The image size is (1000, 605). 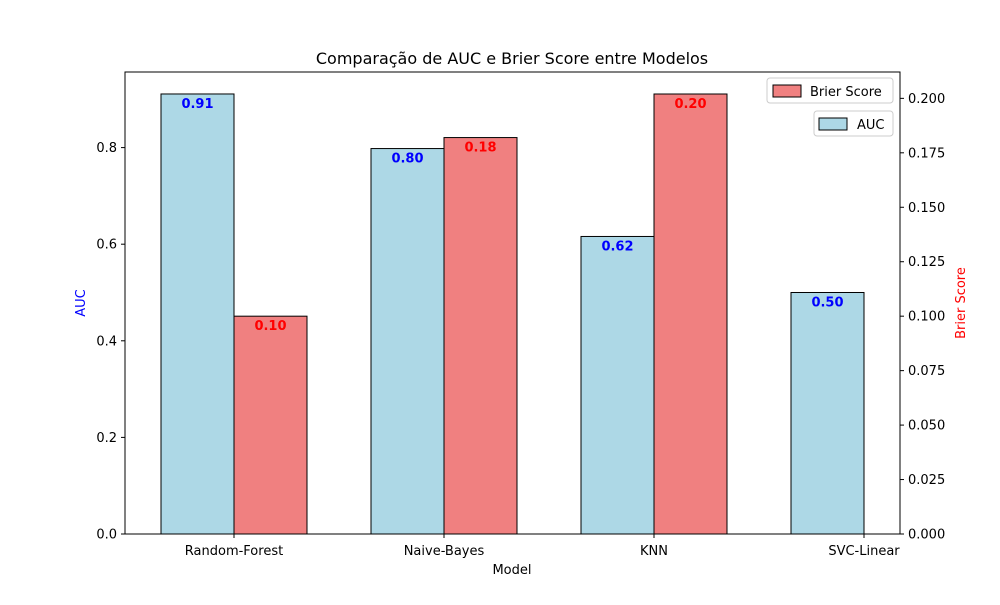 What do you see at coordinates (106, 438) in the screenshot?
I see `y-left-tick-label: 0.2` at bounding box center [106, 438].